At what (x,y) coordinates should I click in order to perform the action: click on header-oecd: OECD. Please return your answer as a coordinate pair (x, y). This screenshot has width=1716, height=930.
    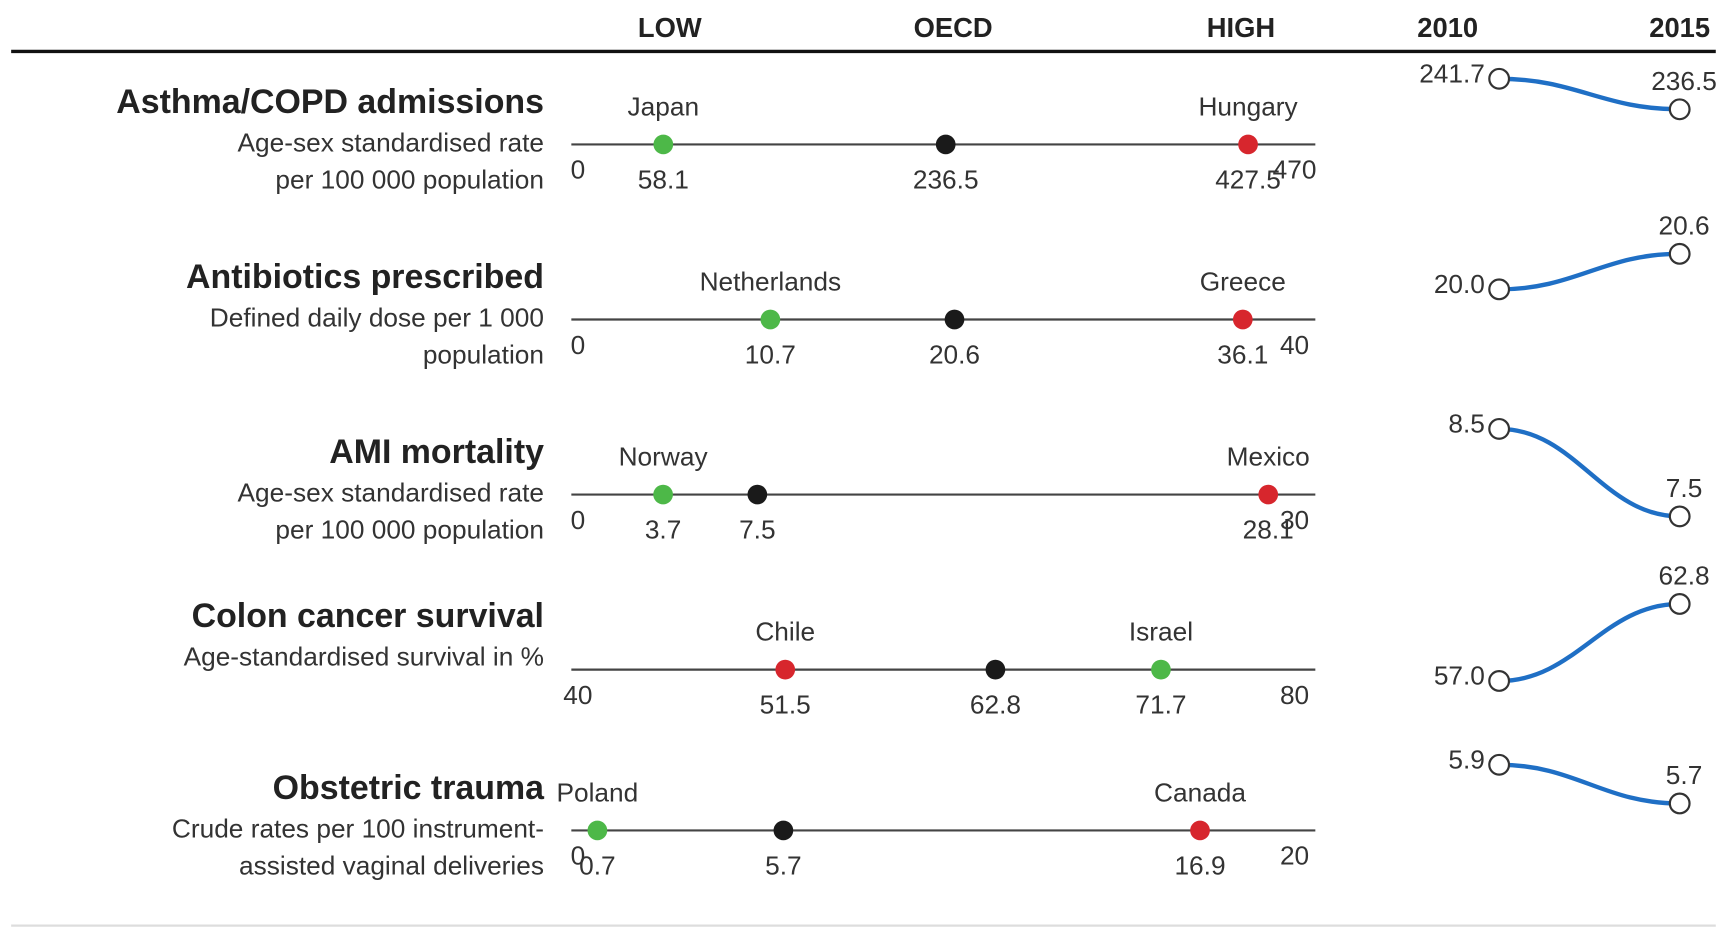
    Looking at the image, I should click on (953, 27).